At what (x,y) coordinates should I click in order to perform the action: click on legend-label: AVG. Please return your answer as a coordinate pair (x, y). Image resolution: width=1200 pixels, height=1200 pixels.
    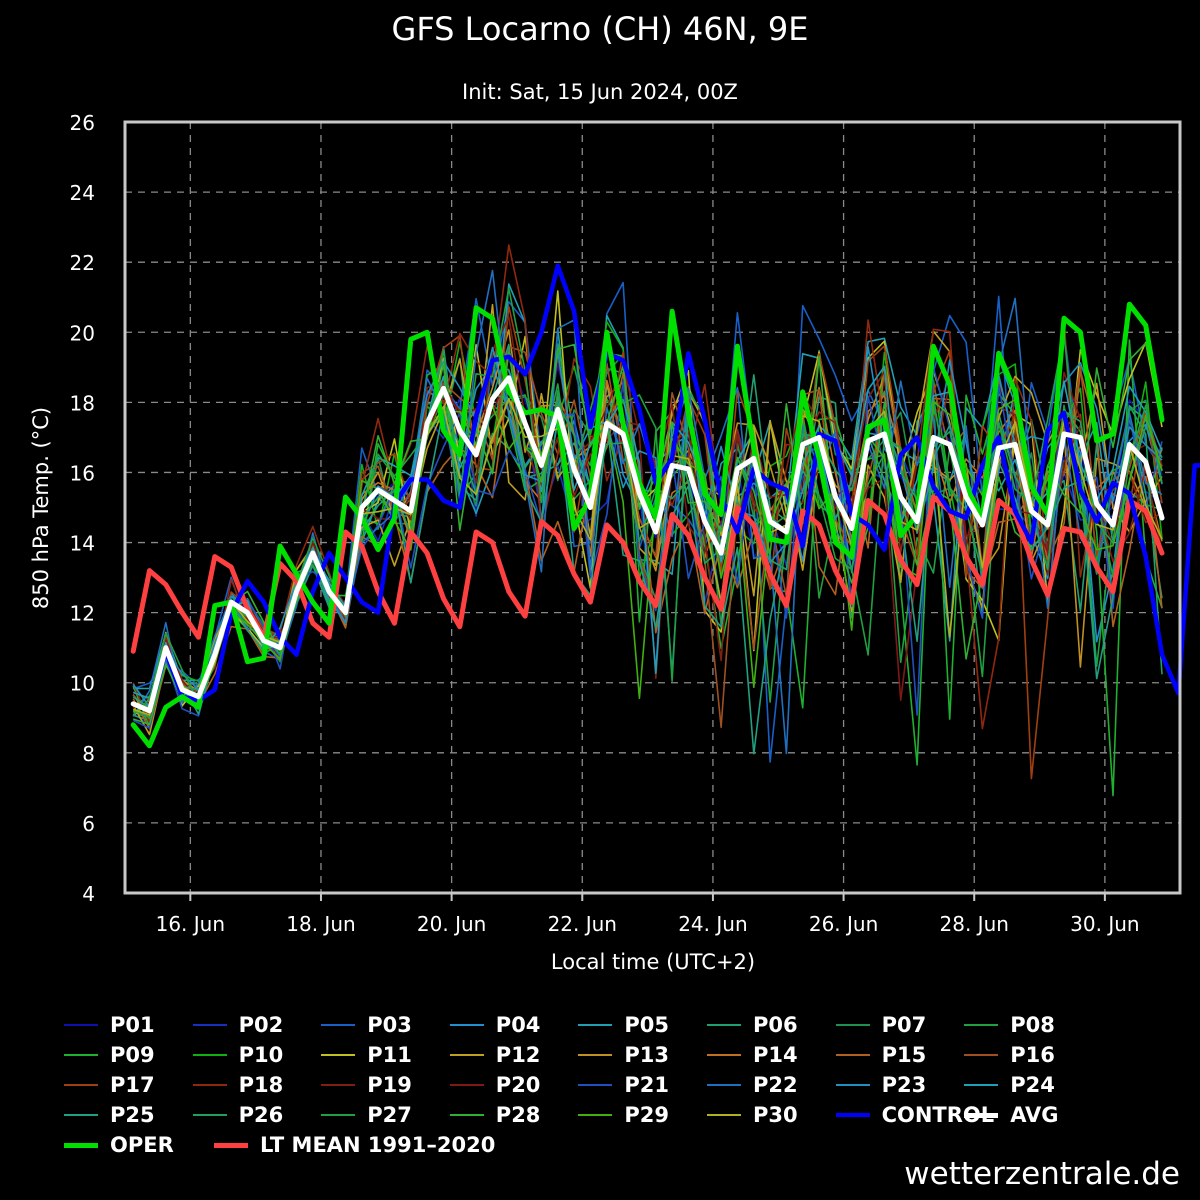
    Looking at the image, I should click on (1034, 1115).